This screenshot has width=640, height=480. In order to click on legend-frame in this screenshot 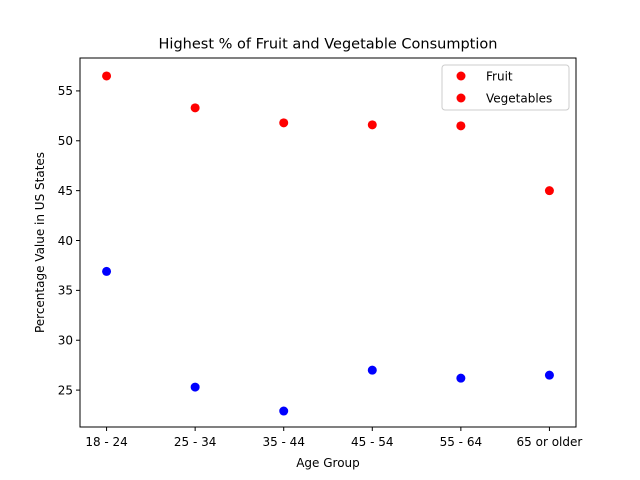, I will do `click(505, 87)`.